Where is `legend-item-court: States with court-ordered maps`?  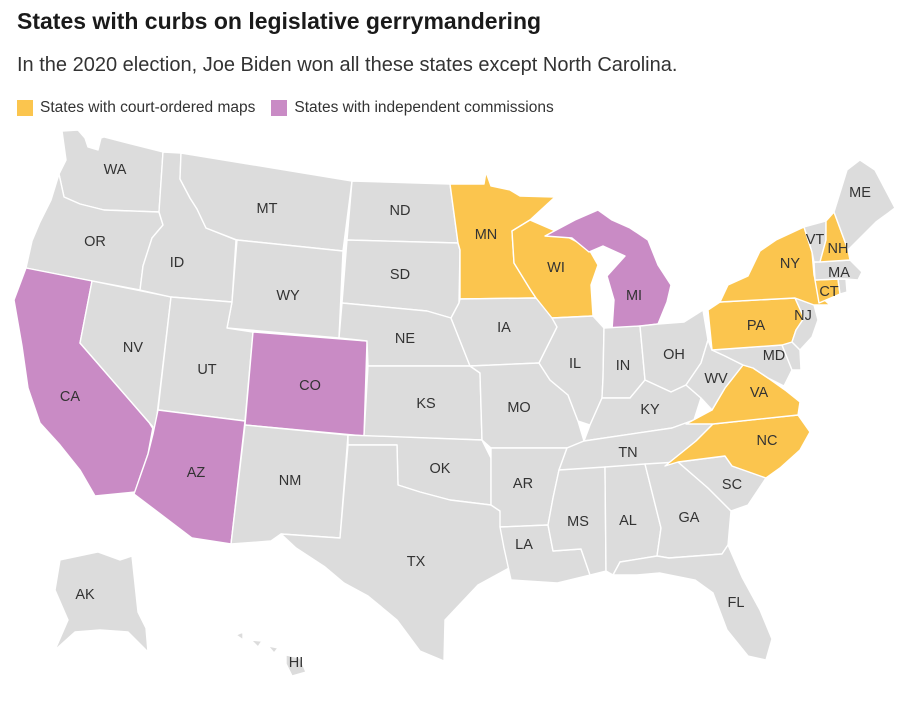
legend-item-court: States with court-ordered maps is located at coordinates (136, 108).